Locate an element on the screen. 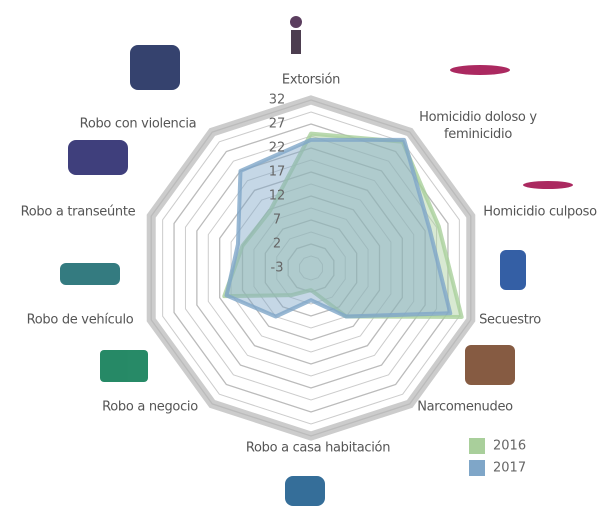 Image resolution: width=611 pixels, height=513 pixels. grid-ring is located at coordinates (311, 268).